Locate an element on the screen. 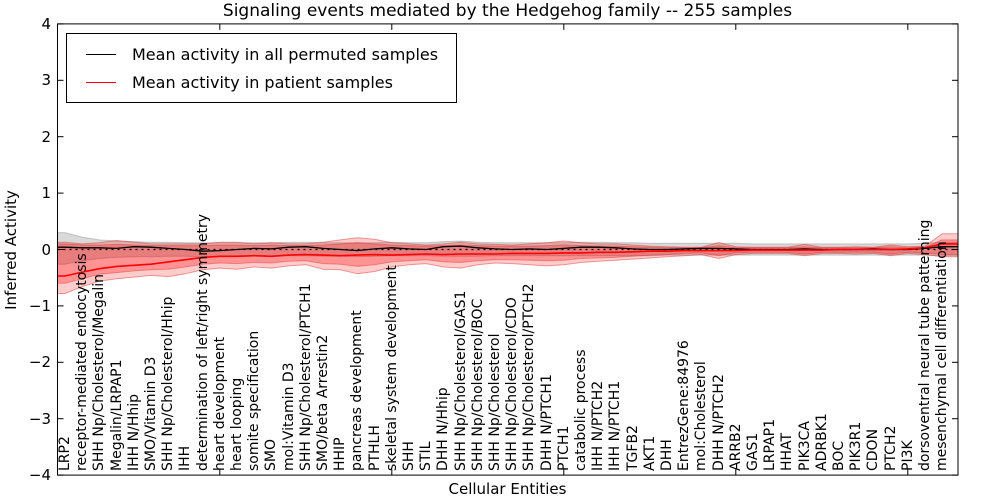 This screenshot has height=500, width=1000. x-tick-label: IHH N/Hhip is located at coordinates (133, 432).